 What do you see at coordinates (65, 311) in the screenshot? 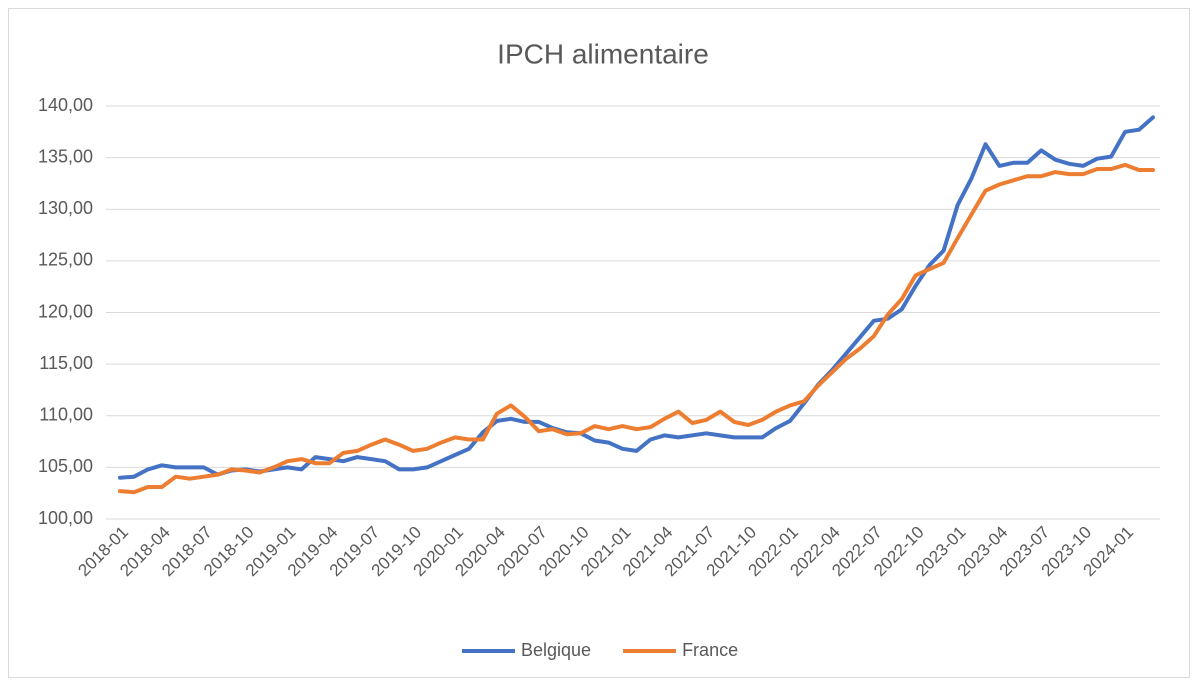
I see `y-tick-label: 120,00` at bounding box center [65, 311].